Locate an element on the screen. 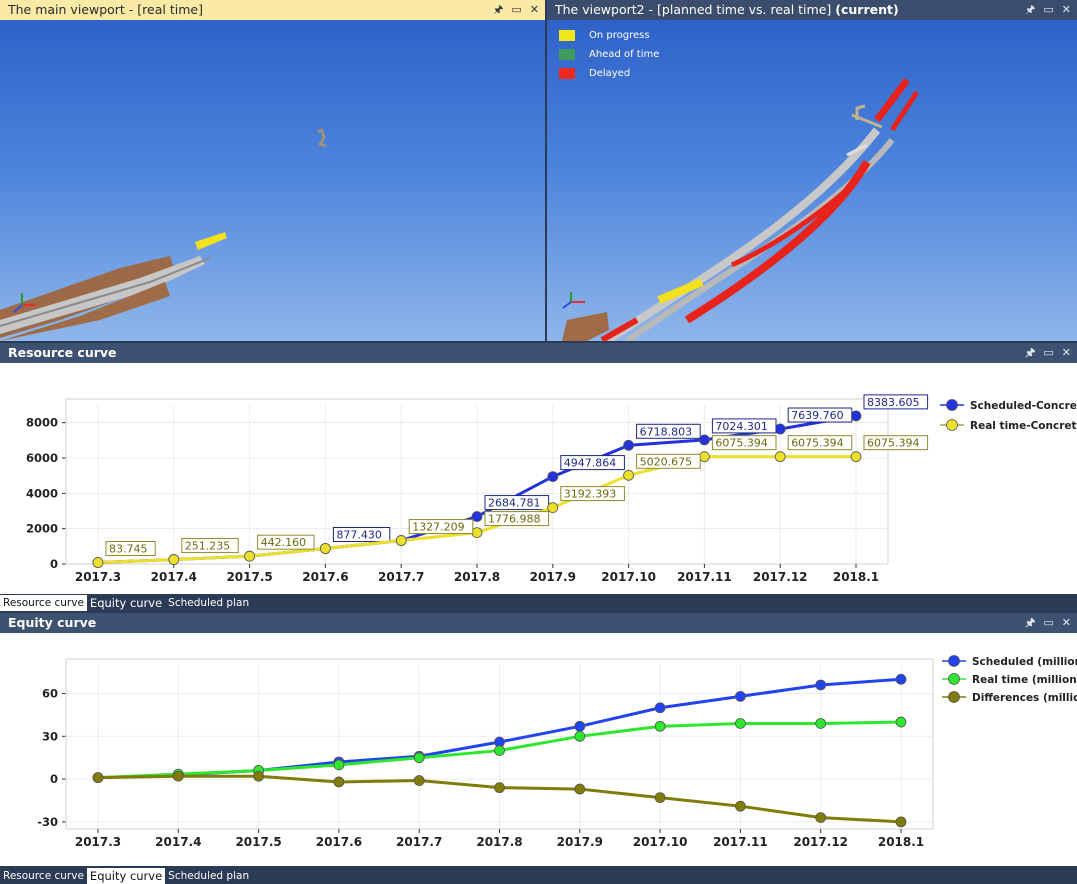  legend-swatch is located at coordinates (567, 73).